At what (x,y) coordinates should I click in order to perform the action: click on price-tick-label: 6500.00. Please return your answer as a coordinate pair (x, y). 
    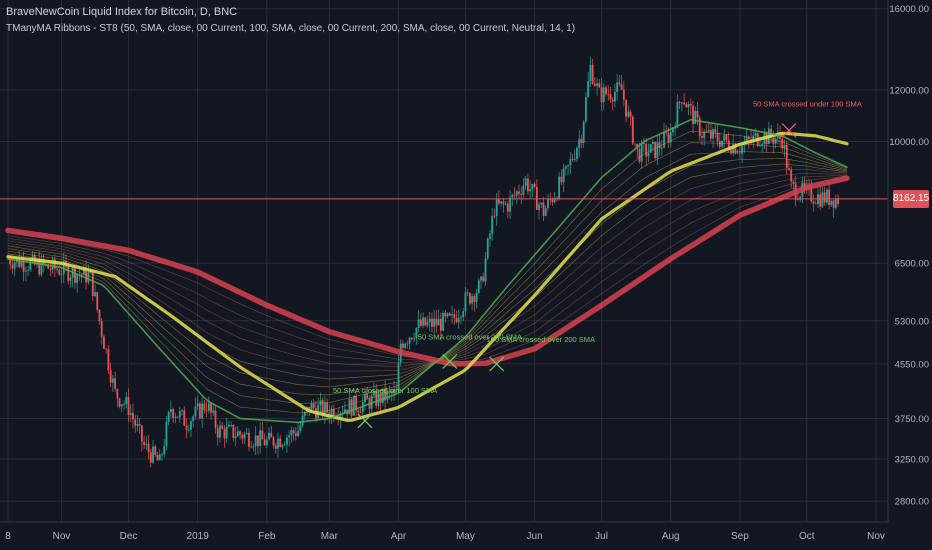
    Looking at the image, I should click on (912, 264).